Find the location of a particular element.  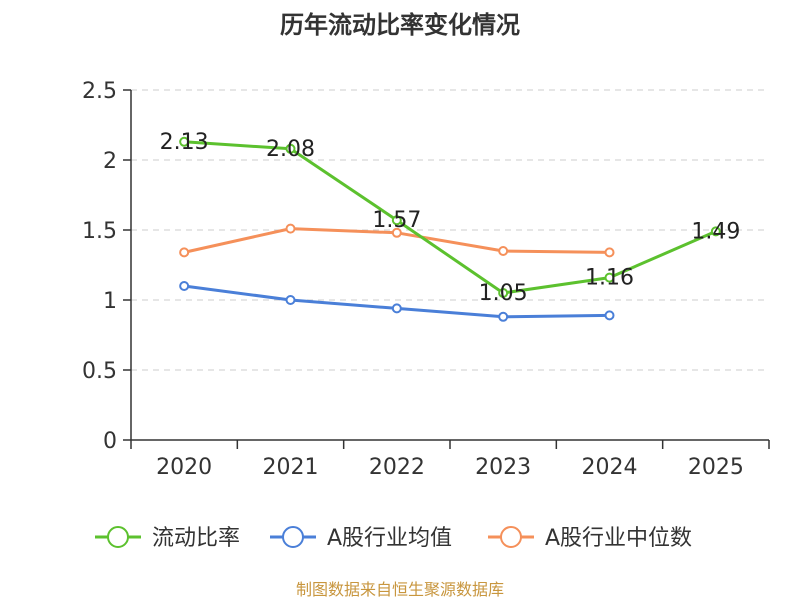

chart-title: 历年流动比率变化情况 is located at coordinates (400, 25).